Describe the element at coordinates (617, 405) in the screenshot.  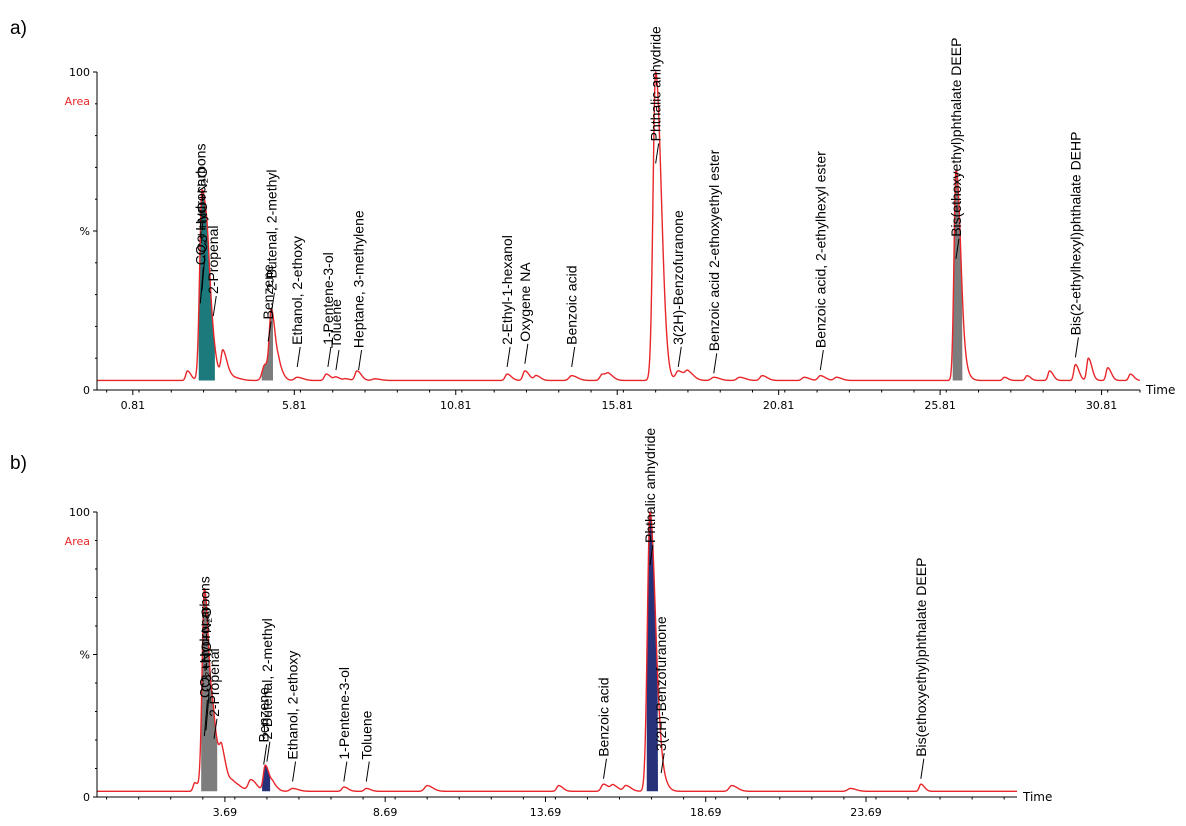
I see `x-tick-label: 15.81` at that location.